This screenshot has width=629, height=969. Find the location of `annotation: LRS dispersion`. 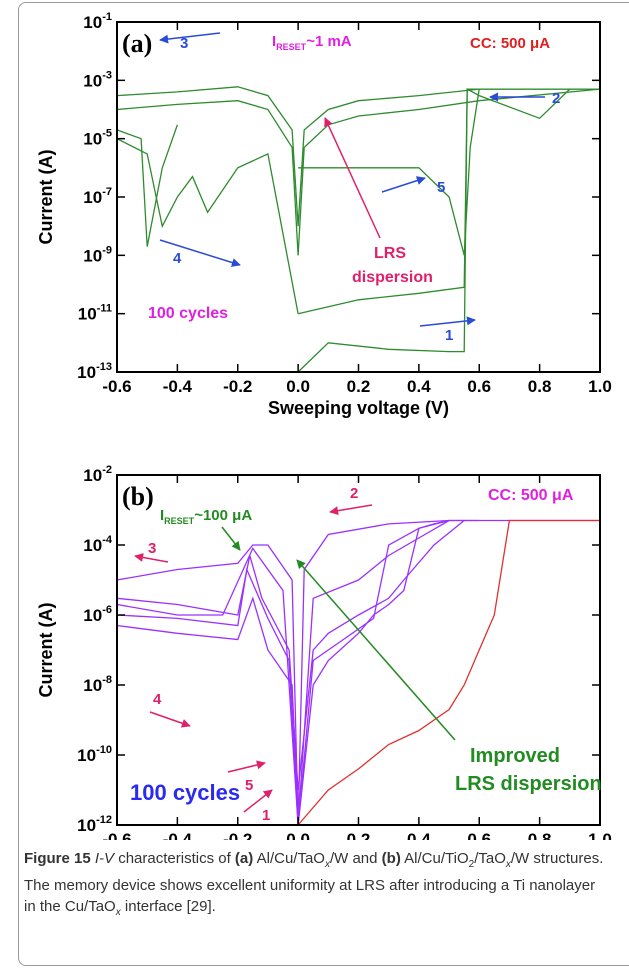

annotation: LRS dispersion is located at coordinates (528, 784).